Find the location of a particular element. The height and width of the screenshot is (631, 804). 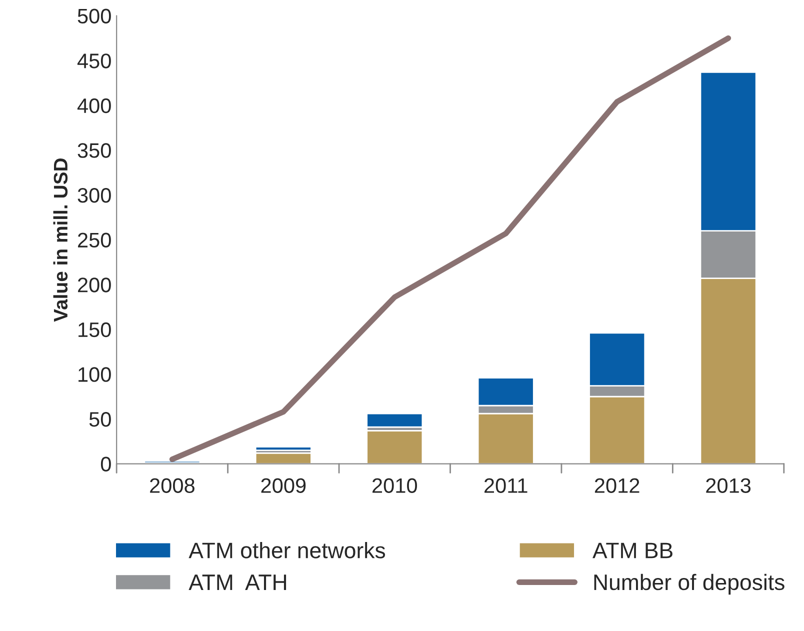

y-tick-label: 200 is located at coordinates (94, 285).